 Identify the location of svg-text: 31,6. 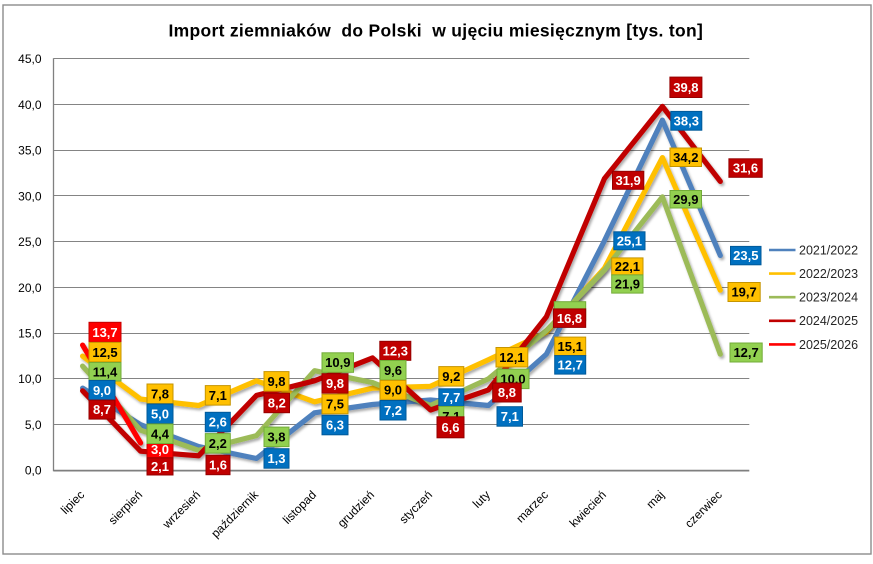
(745, 168).